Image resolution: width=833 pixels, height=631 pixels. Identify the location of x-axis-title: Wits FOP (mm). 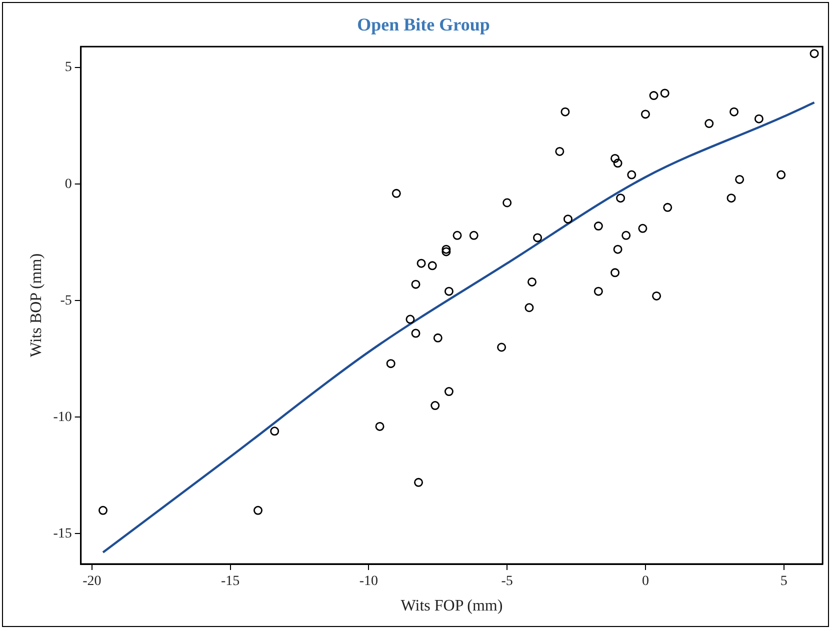
(451, 606).